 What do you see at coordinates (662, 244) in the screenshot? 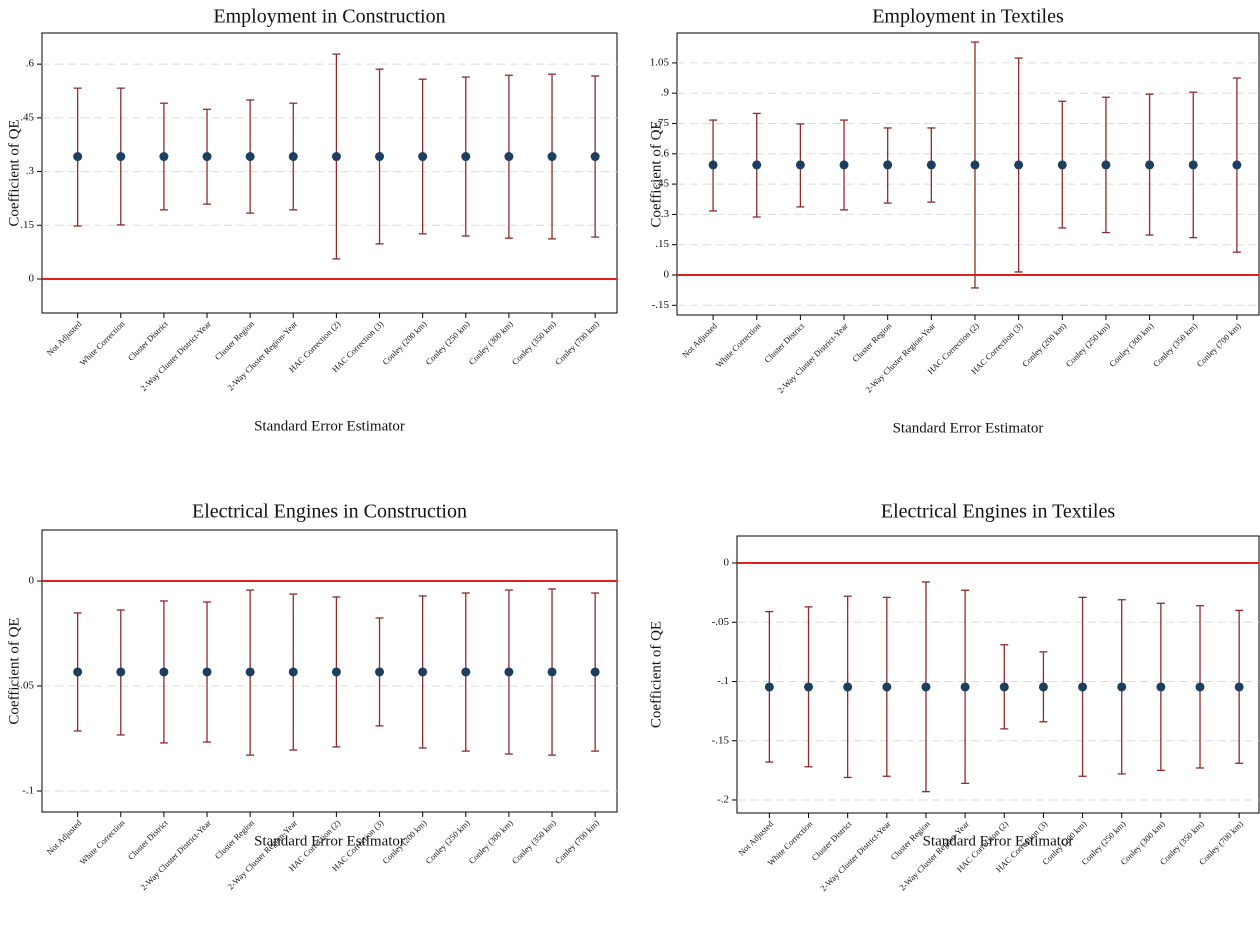
I see `y-tick-label: .15` at bounding box center [662, 244].